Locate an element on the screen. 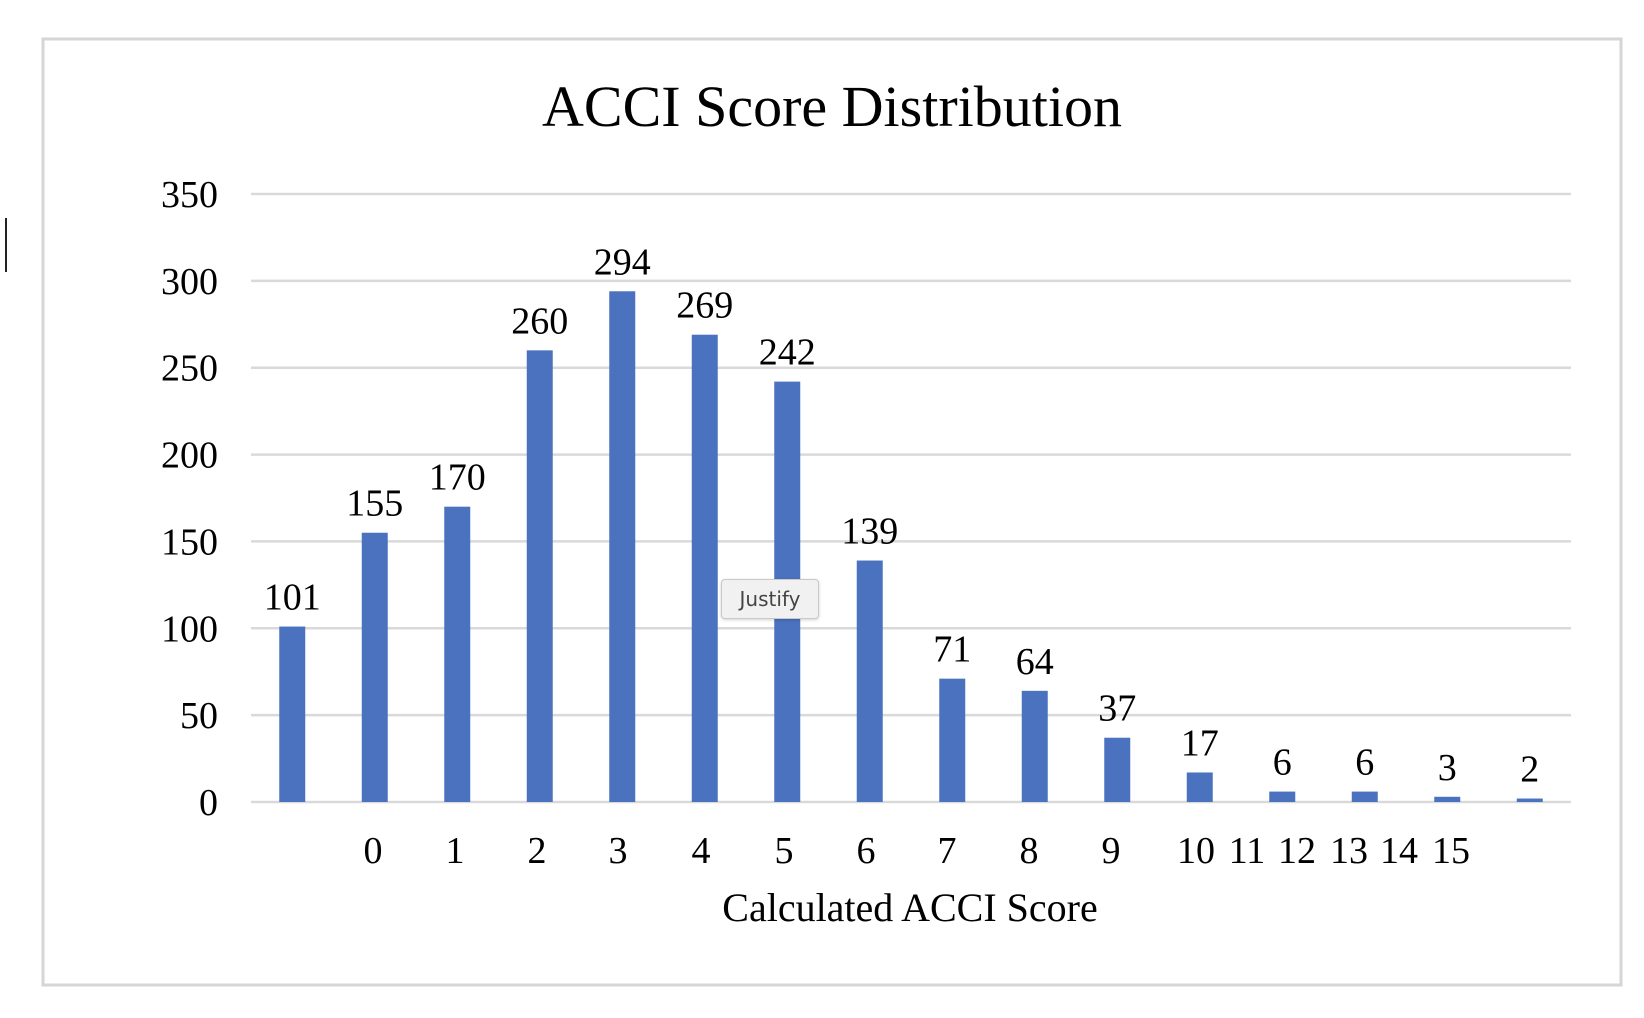 Image resolution: width=1644 pixels, height=1018 pixels. y-tick-label: 200 is located at coordinates (189, 456).